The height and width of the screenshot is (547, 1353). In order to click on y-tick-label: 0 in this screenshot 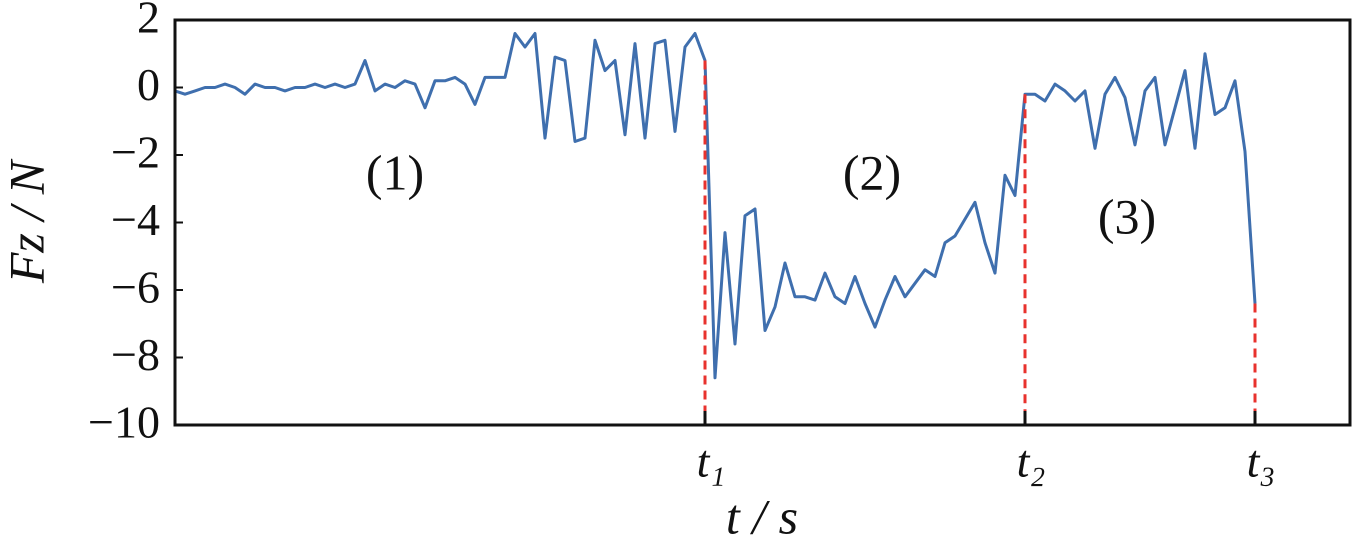, I will do `click(148, 84)`.